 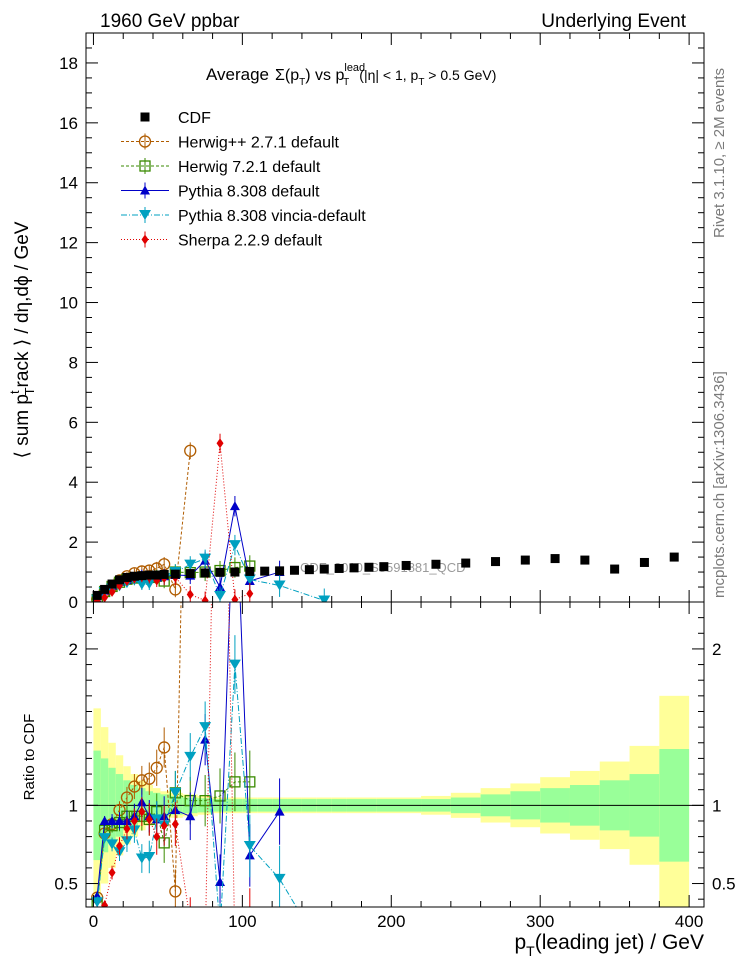 I want to click on x-tick-label: 300, so click(x=540, y=921).